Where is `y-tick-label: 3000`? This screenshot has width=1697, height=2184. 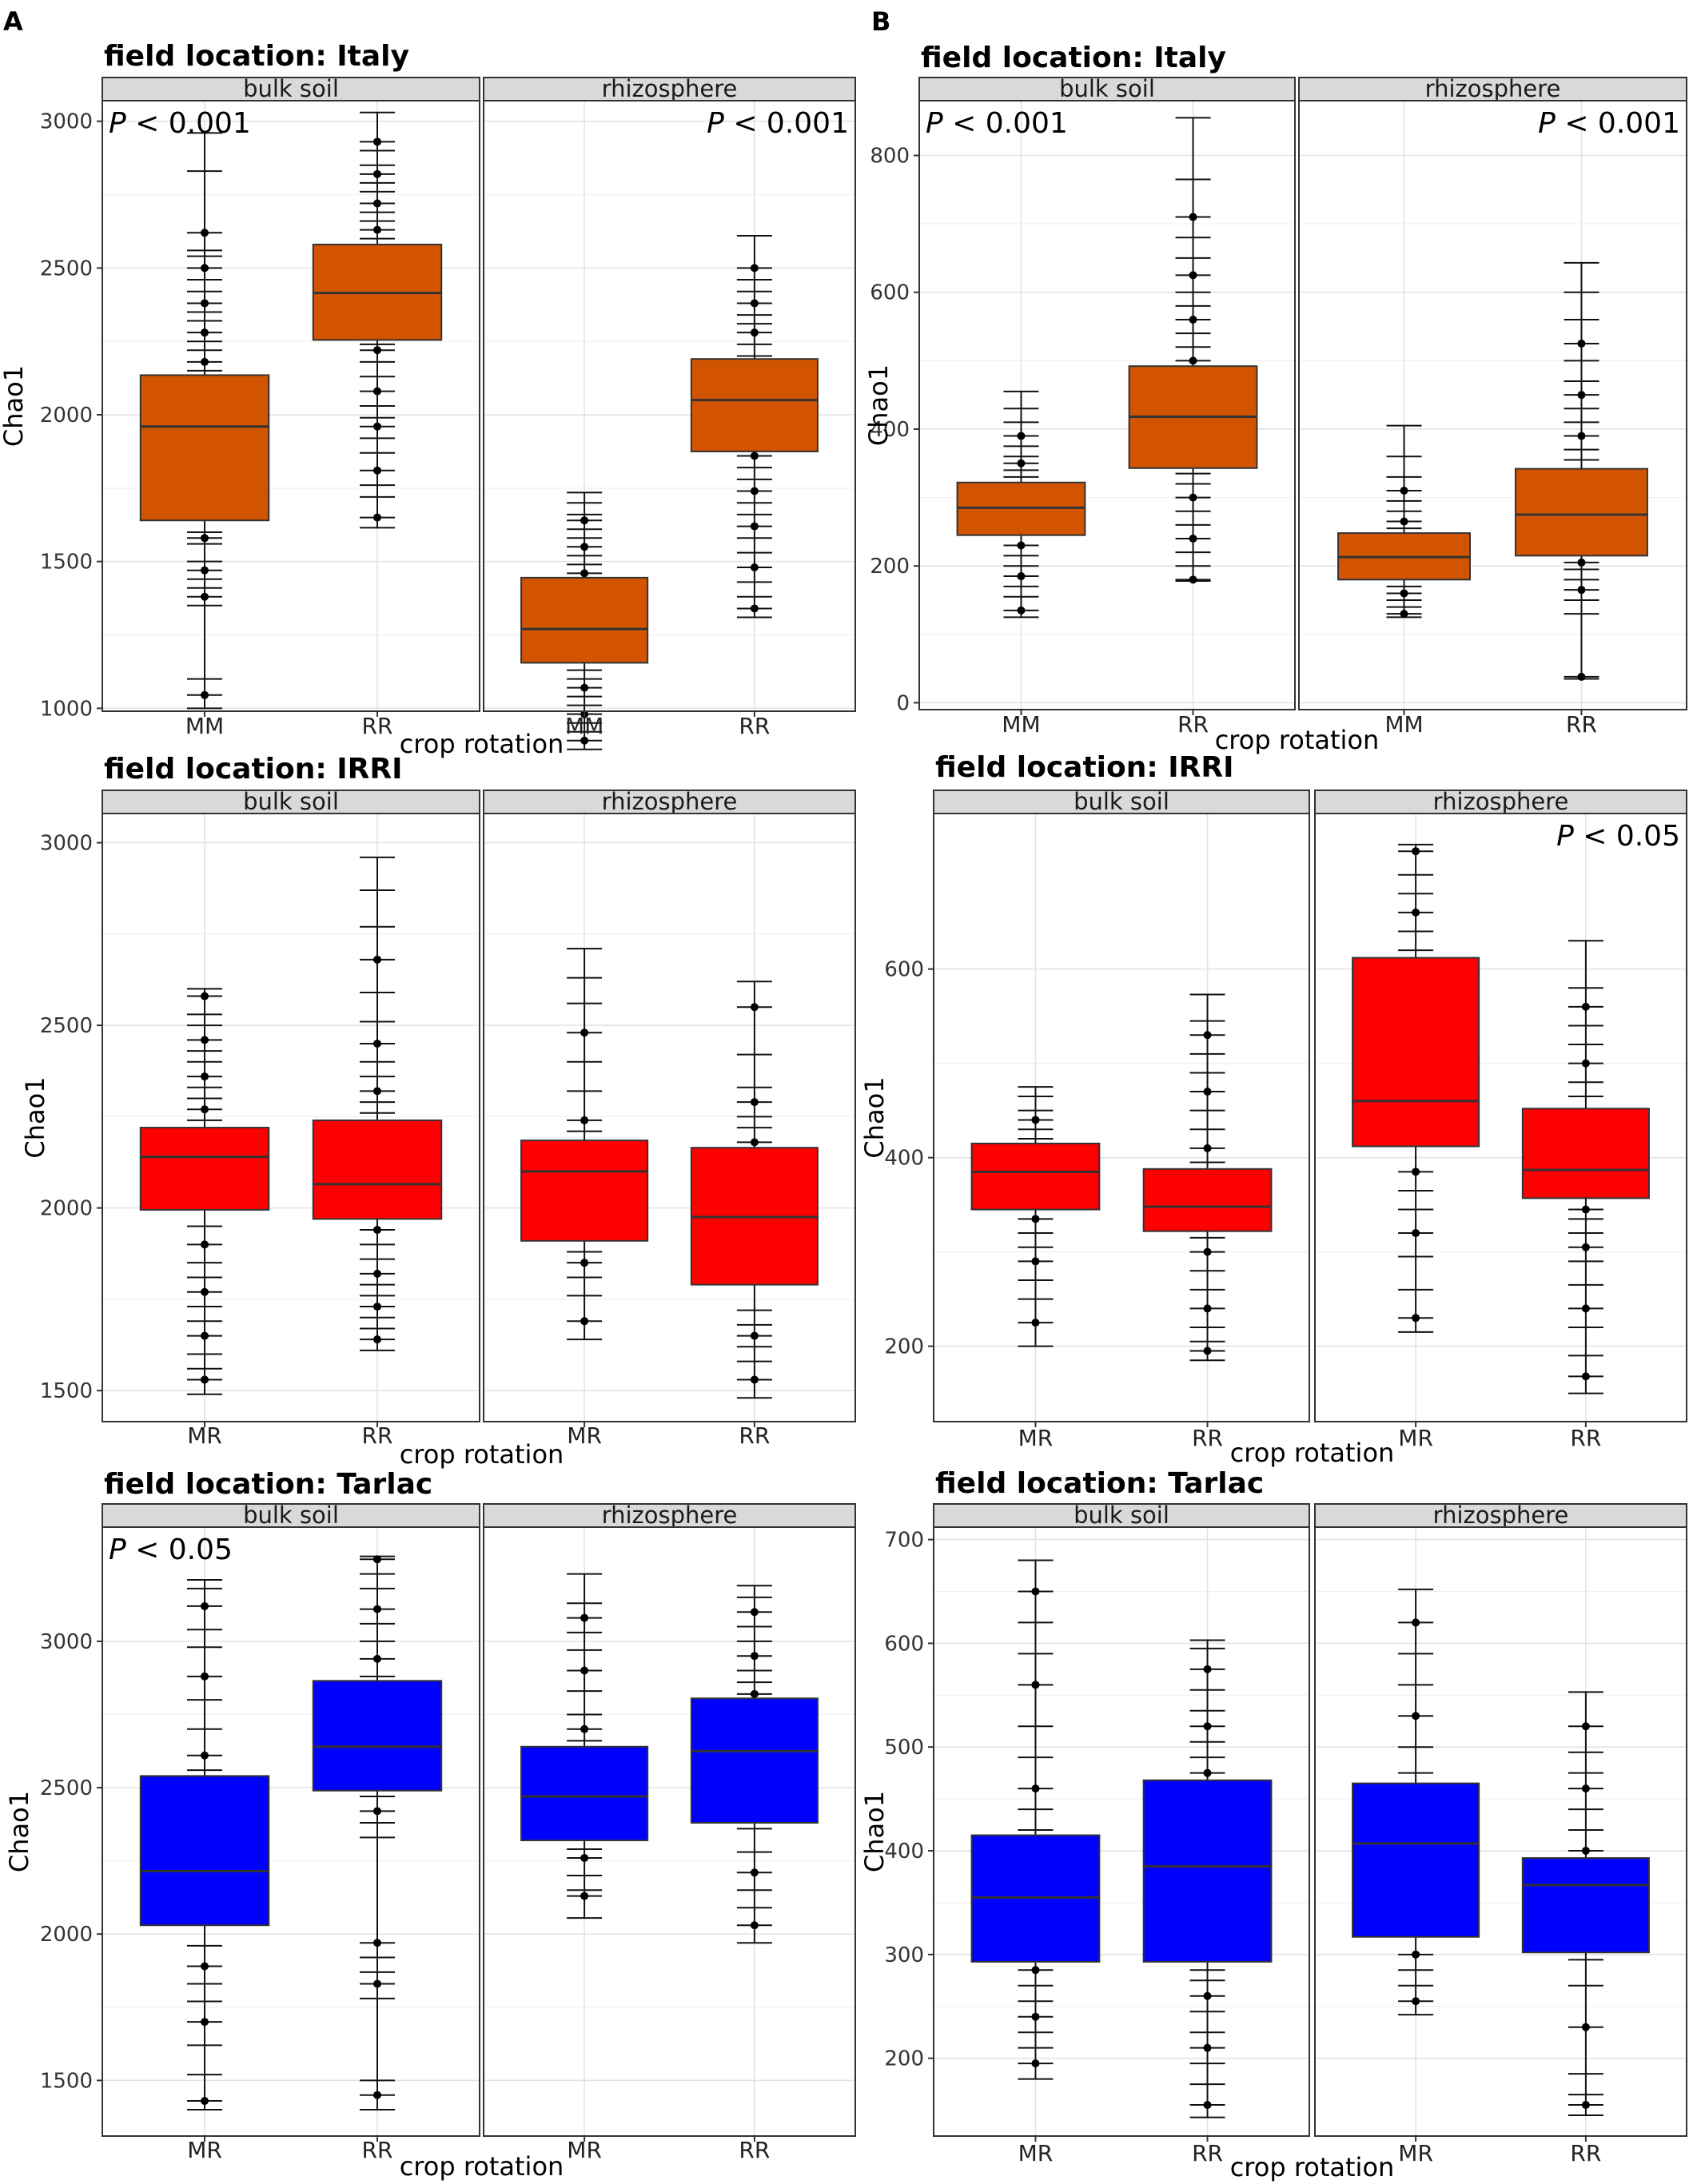
y-tick-label: 3000 is located at coordinates (66, 844).